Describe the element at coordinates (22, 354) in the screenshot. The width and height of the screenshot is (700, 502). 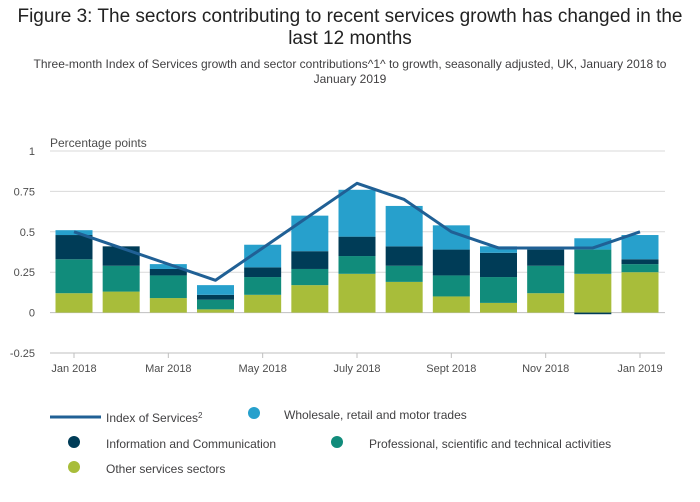
I see `y-tick-label: -0.25` at that location.